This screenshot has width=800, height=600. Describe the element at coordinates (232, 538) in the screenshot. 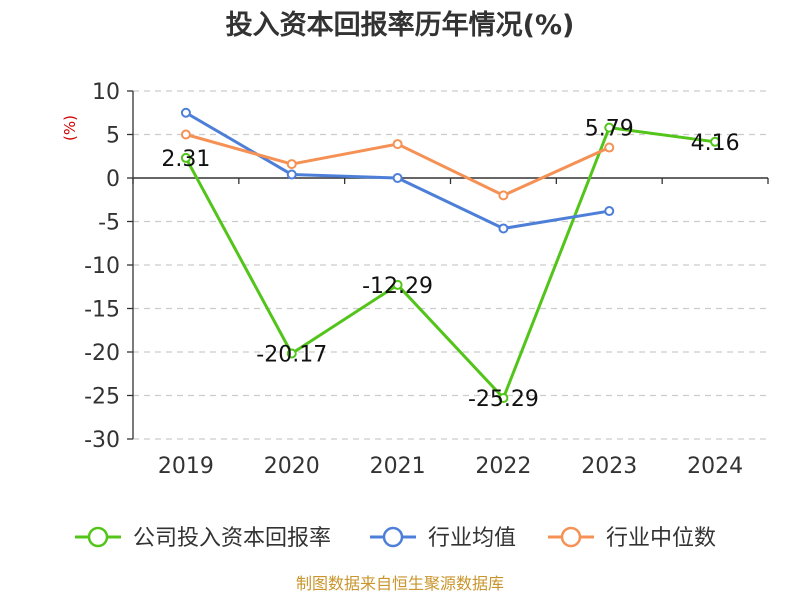

I see `legend-label: 公司投入资本回报率` at that location.